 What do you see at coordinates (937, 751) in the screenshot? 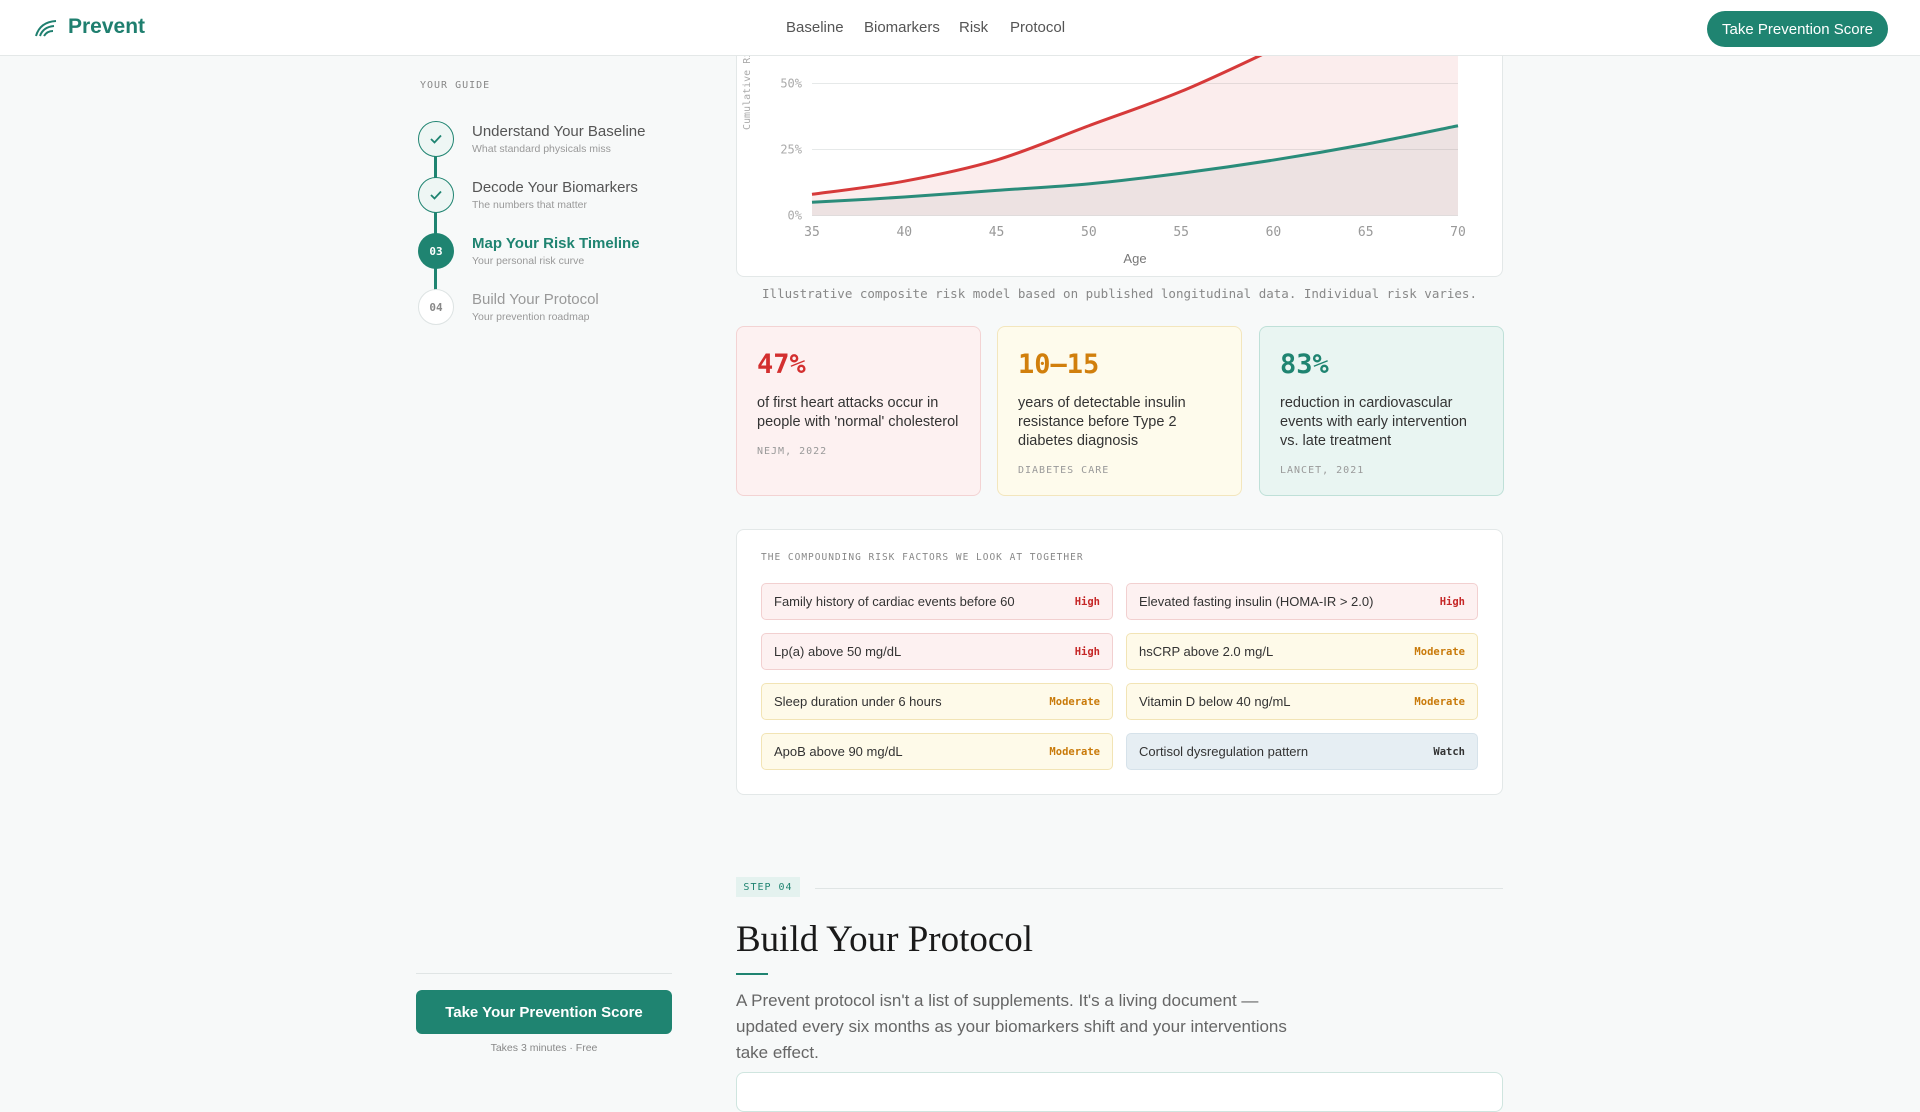
I see `risk-factor: ApoB above 90 mg/dL Moderate` at bounding box center [937, 751].